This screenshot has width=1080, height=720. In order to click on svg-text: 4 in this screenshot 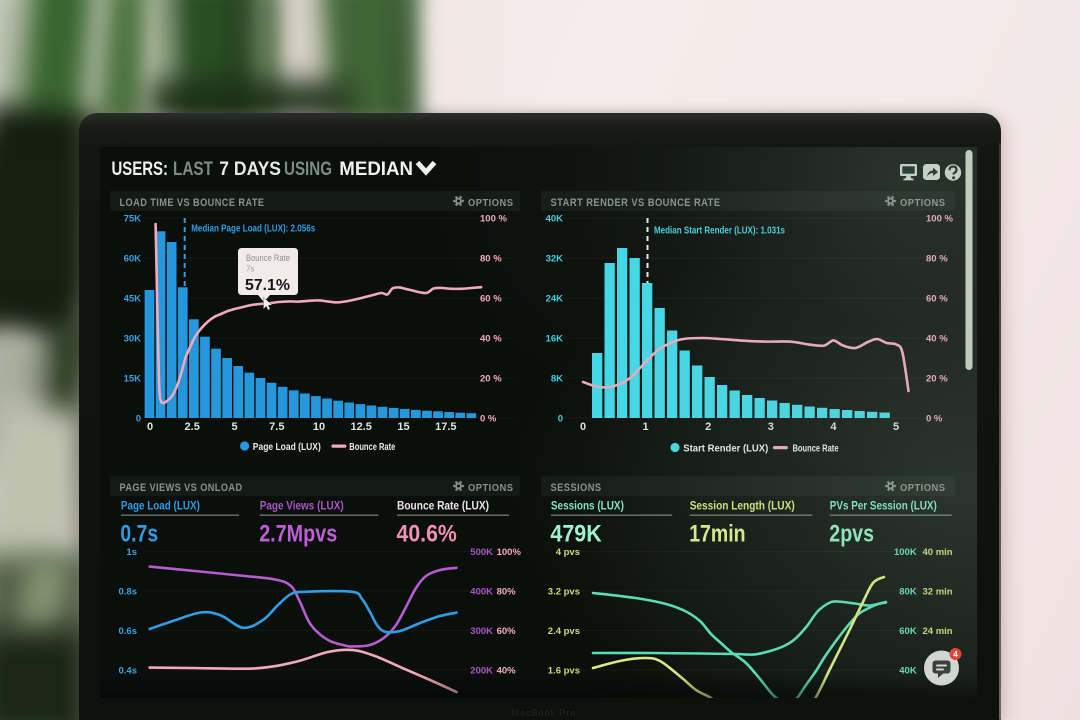, I will do `click(955, 654)`.